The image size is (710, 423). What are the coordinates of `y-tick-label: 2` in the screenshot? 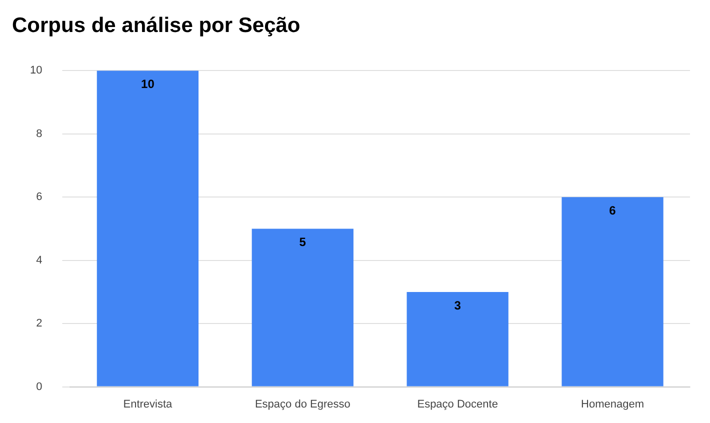 It's located at (39, 324).